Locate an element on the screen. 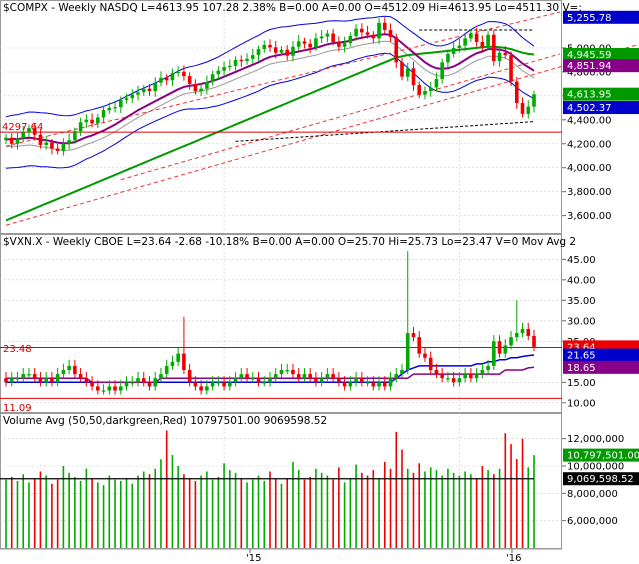 The height and width of the screenshot is (564, 639). price-tag-text: 4,502.37 is located at coordinates (589, 108).